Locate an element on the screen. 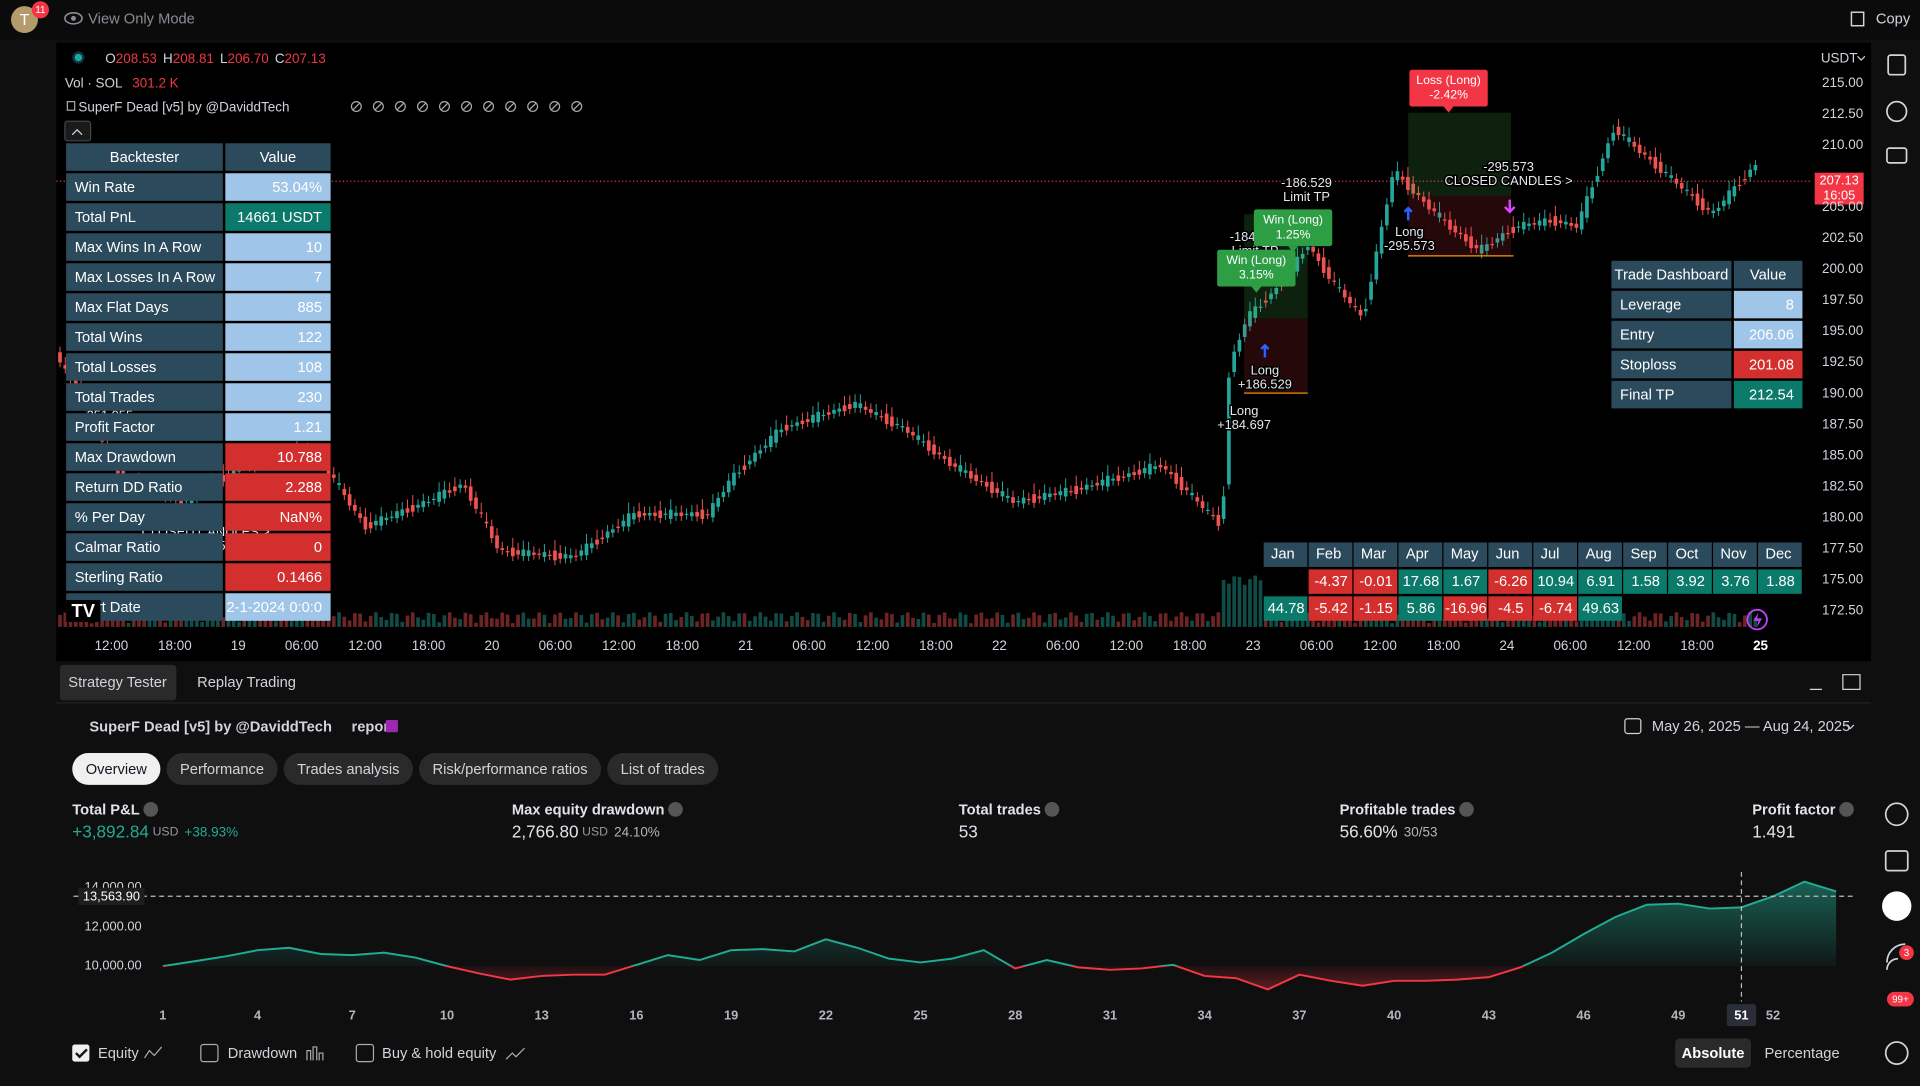 The width and height of the screenshot is (1920, 1086). mode: Absolute is located at coordinates (1713, 1054).